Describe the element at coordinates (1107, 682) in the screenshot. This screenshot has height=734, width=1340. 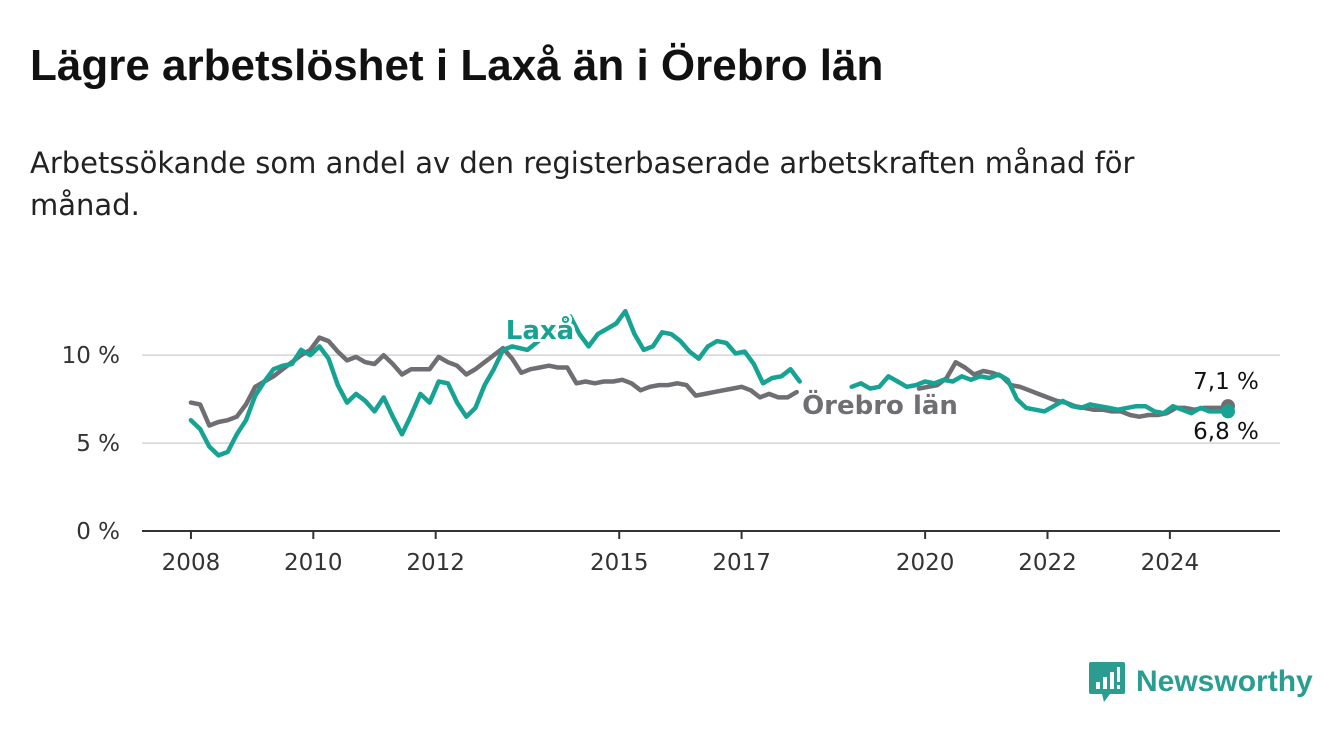
I see `newsworthy-logo-icon` at that location.